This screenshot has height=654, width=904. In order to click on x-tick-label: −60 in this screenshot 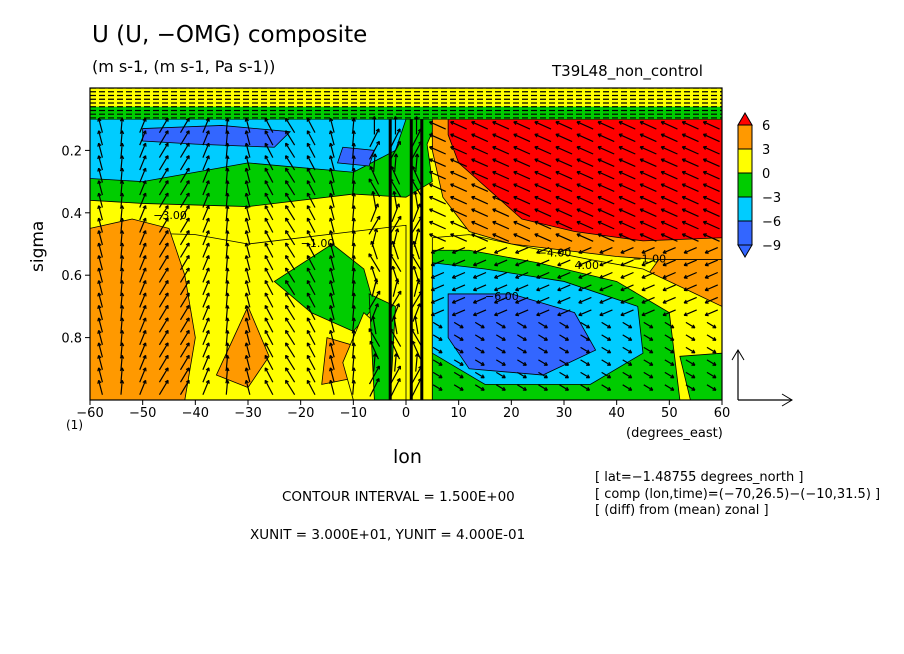, I will do `click(89, 413)`.